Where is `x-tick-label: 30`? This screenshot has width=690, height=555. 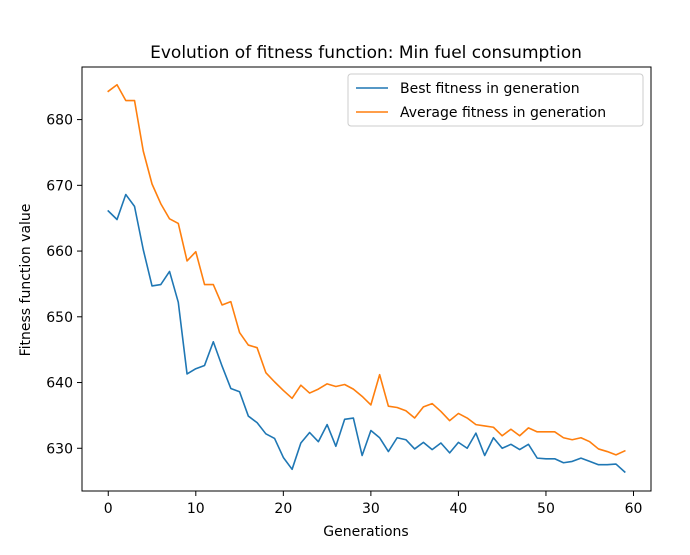
x-tick-label: 30 is located at coordinates (371, 509).